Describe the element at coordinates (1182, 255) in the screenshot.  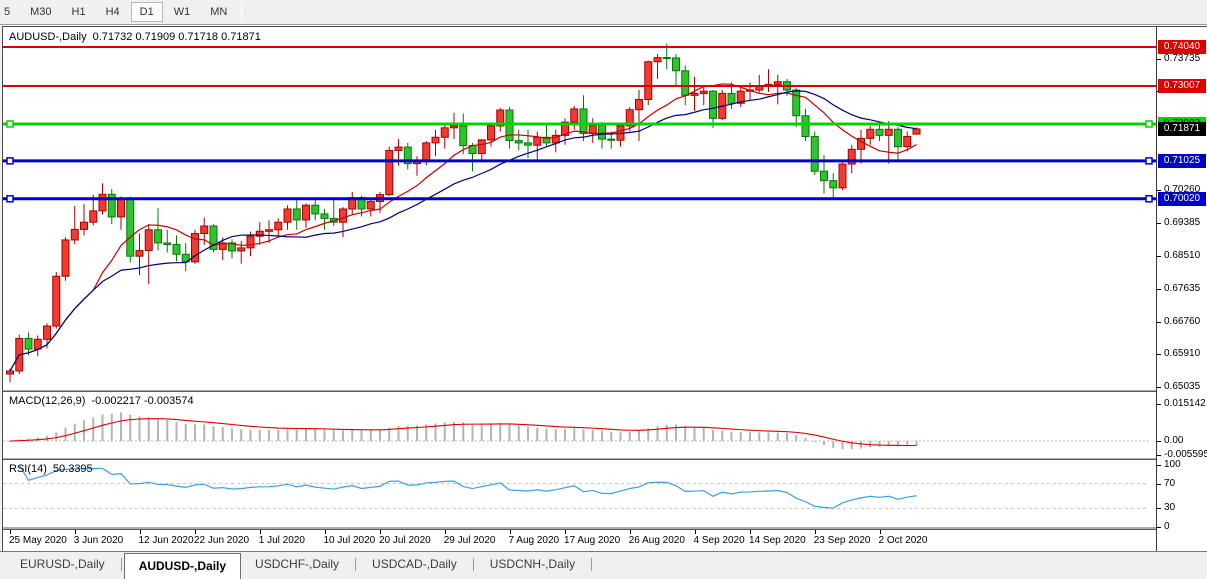
I see `price-axis-label: 0.68510` at that location.